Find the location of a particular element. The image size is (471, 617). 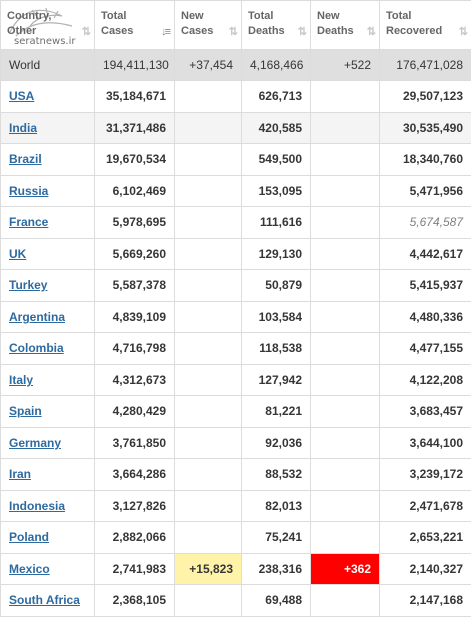

table-row: UK 5,669,260 129,130 4,442,617 is located at coordinates (235, 253).